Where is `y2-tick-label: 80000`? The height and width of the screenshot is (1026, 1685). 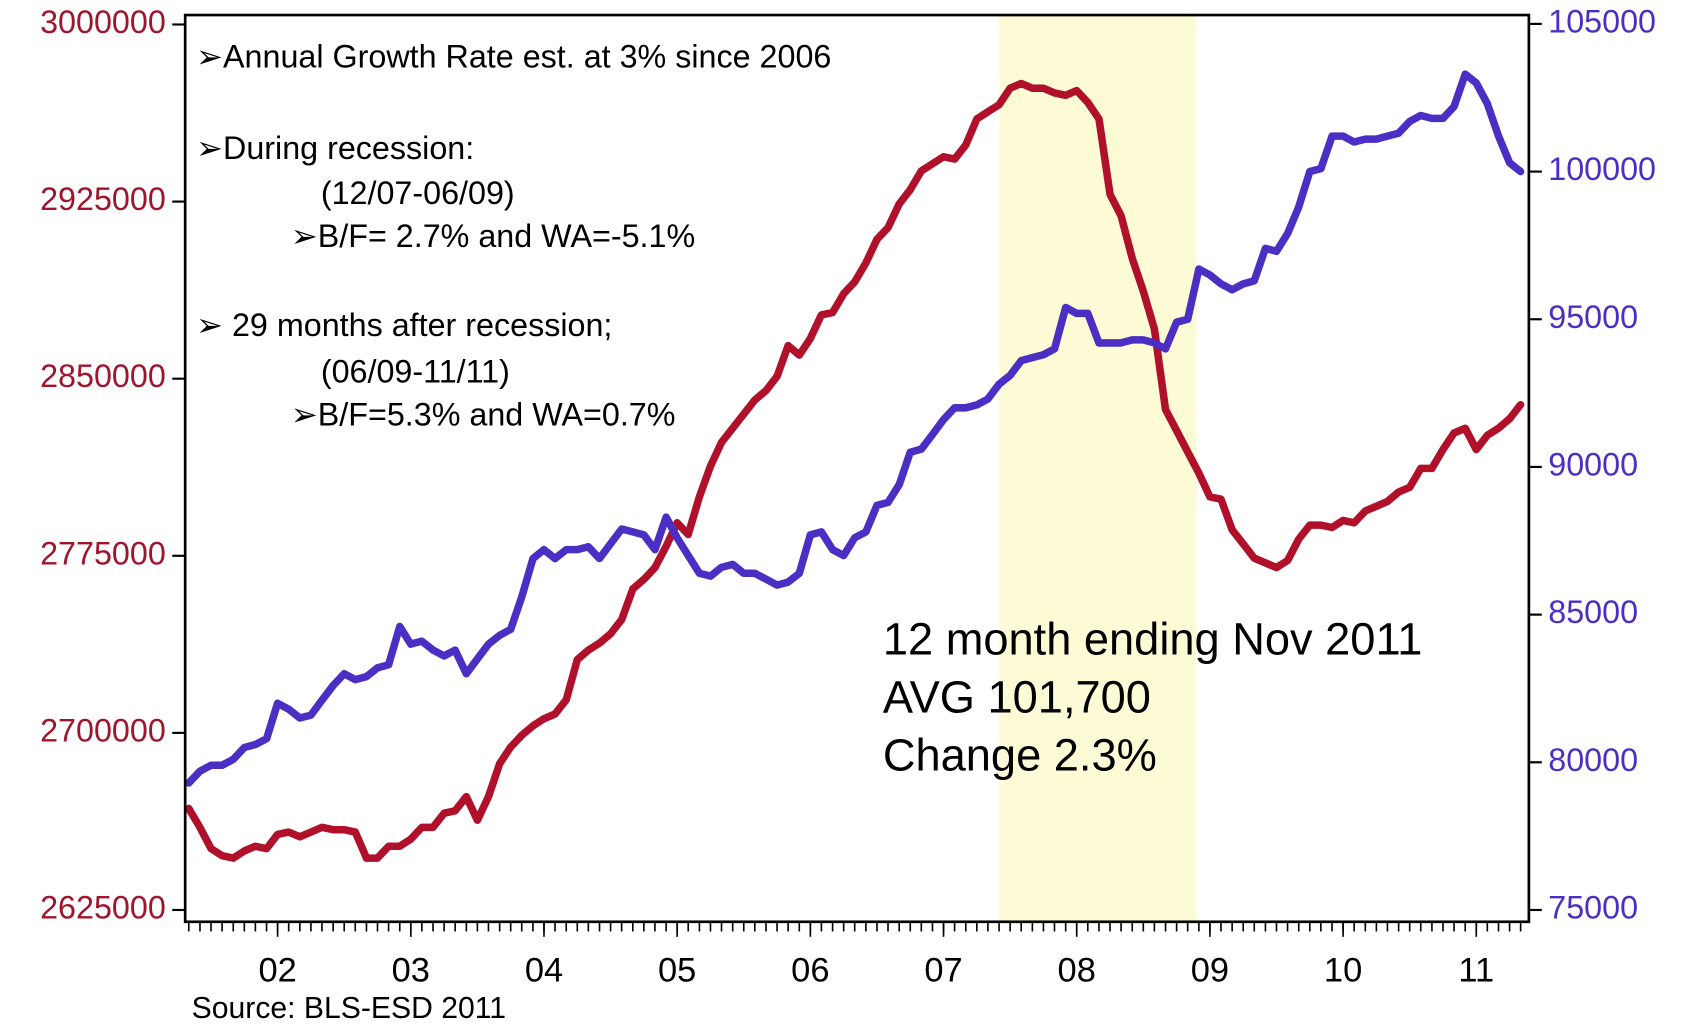 y2-tick-label: 80000 is located at coordinates (1593, 760).